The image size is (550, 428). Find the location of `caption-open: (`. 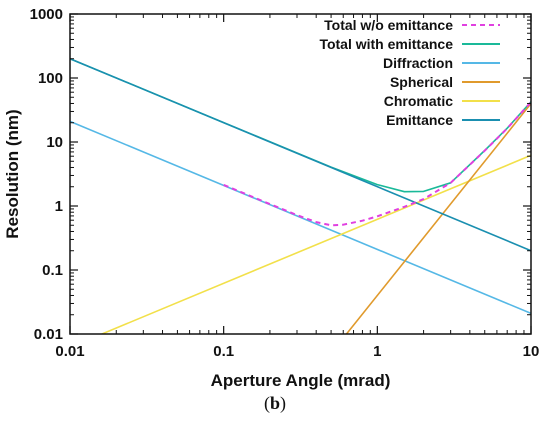

caption-open: ( is located at coordinates (266, 403).